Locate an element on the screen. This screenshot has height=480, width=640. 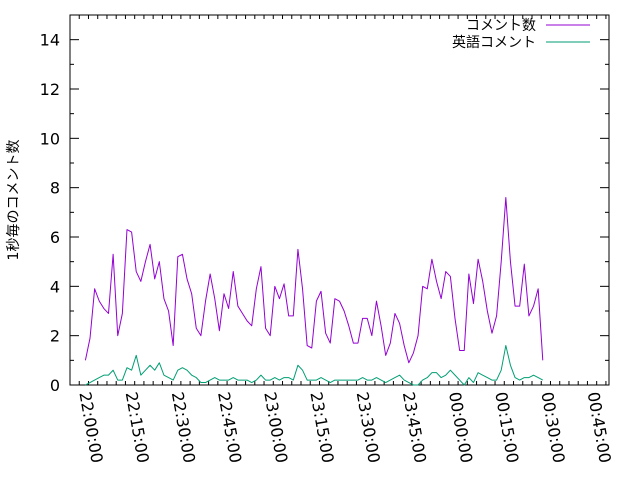
x-tick-label: 22:15:00 is located at coordinates (137, 427).